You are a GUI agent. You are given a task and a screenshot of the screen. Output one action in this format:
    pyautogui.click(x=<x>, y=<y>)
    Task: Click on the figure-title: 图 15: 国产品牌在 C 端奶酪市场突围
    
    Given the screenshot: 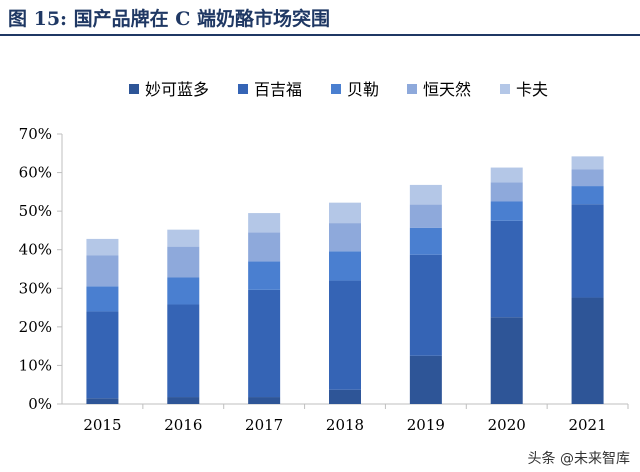 What is the action you would take?
    pyautogui.click(x=169, y=19)
    